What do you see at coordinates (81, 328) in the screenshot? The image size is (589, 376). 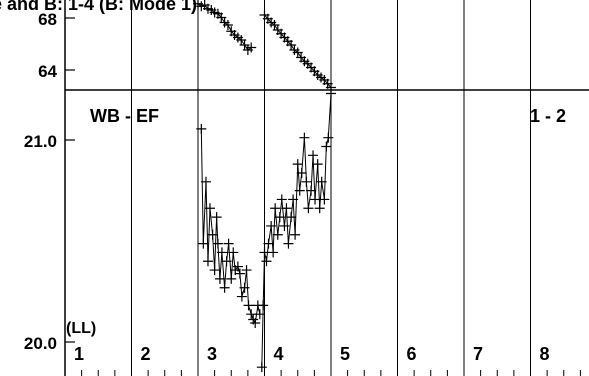 I see `corner-label: (LL)` at bounding box center [81, 328].